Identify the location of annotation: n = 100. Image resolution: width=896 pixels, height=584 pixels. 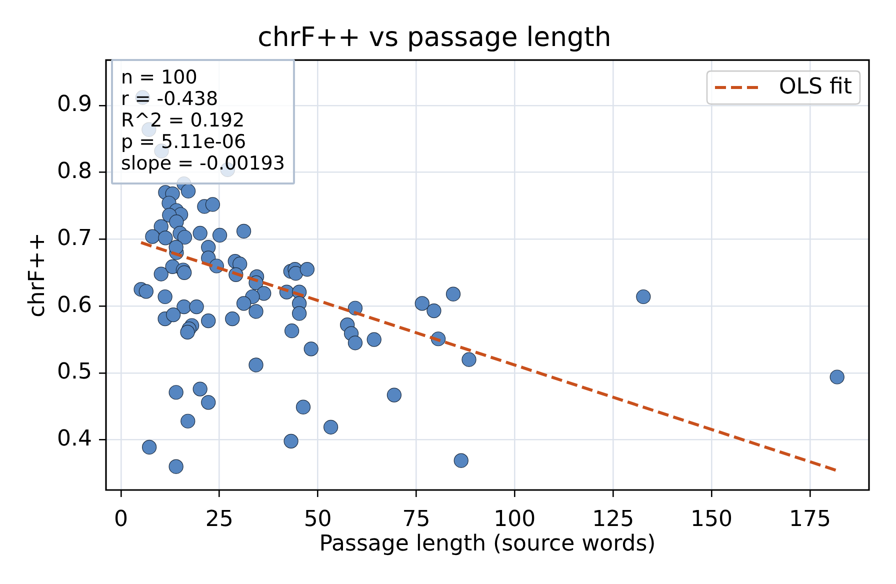
(159, 77).